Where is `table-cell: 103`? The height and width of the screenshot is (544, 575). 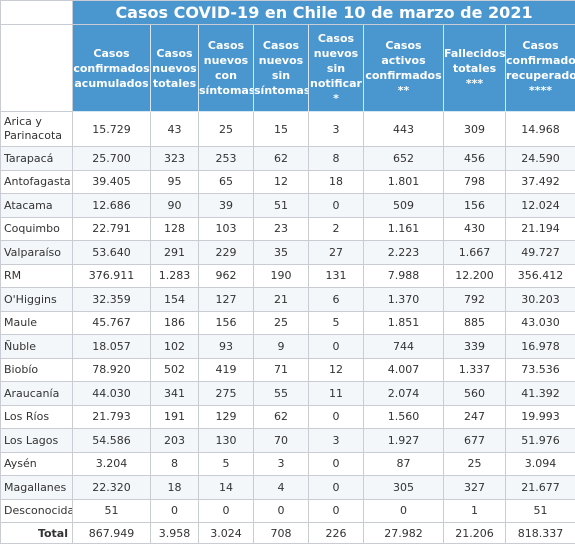 table-cell: 103 is located at coordinates (226, 229).